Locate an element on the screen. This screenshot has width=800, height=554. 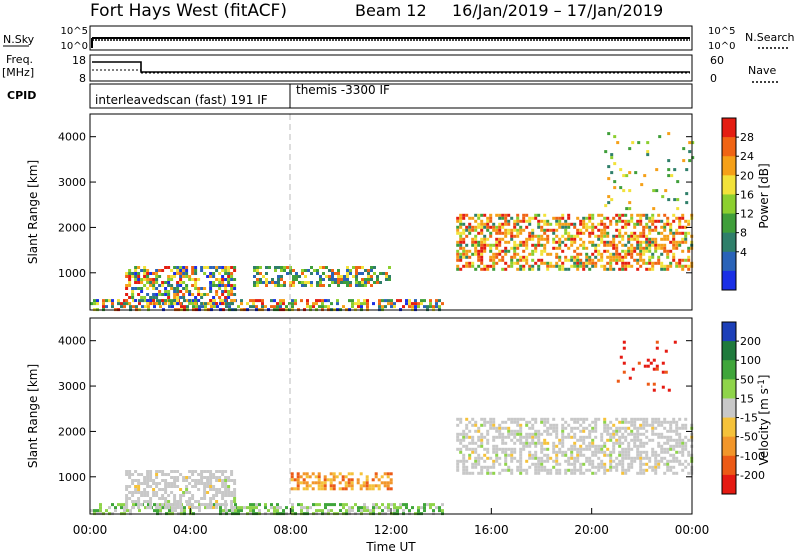
colorbar-swatch is located at coordinates (729, 389).